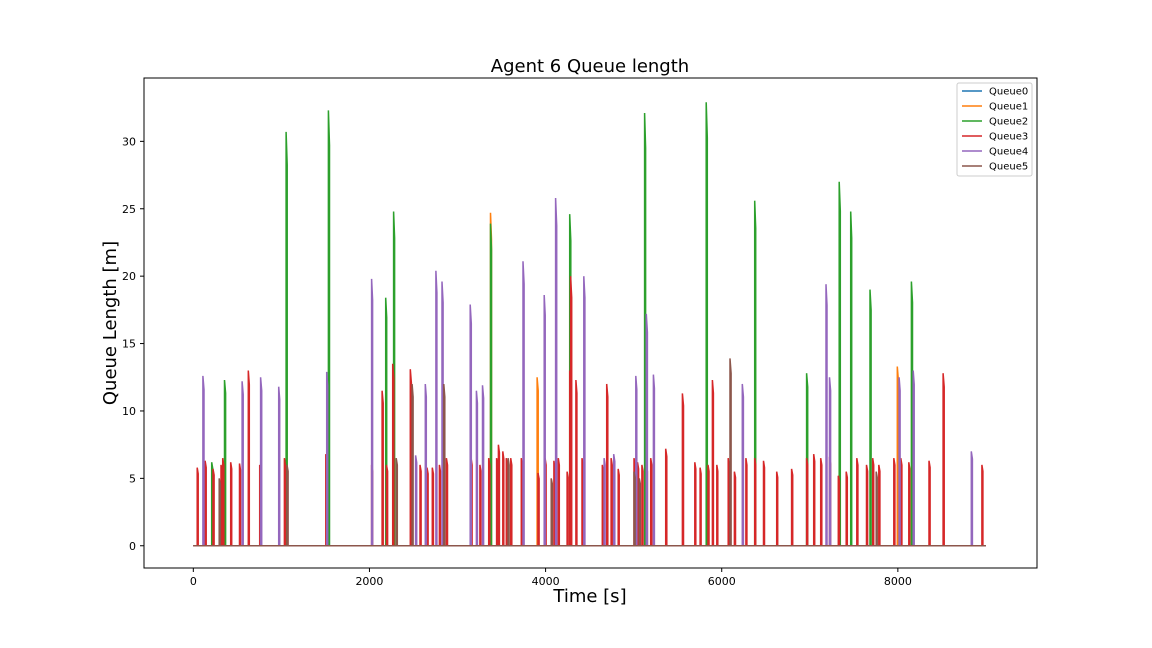  Describe the element at coordinates (898, 581) in the screenshot. I see `x-tick-label: 8000` at that location.